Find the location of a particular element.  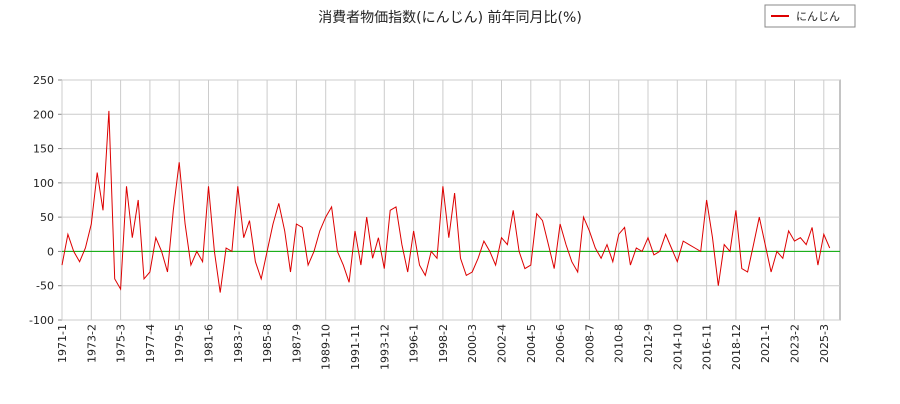

x-tick-label: 2014-10 is located at coordinates (677, 347).